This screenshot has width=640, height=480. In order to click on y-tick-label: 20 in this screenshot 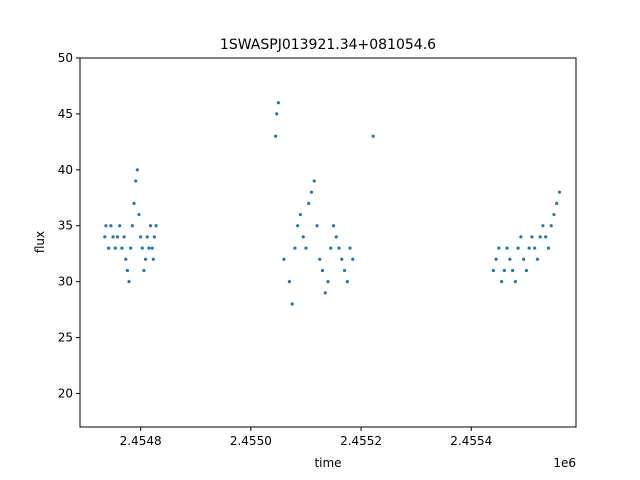, I will do `click(65, 393)`.